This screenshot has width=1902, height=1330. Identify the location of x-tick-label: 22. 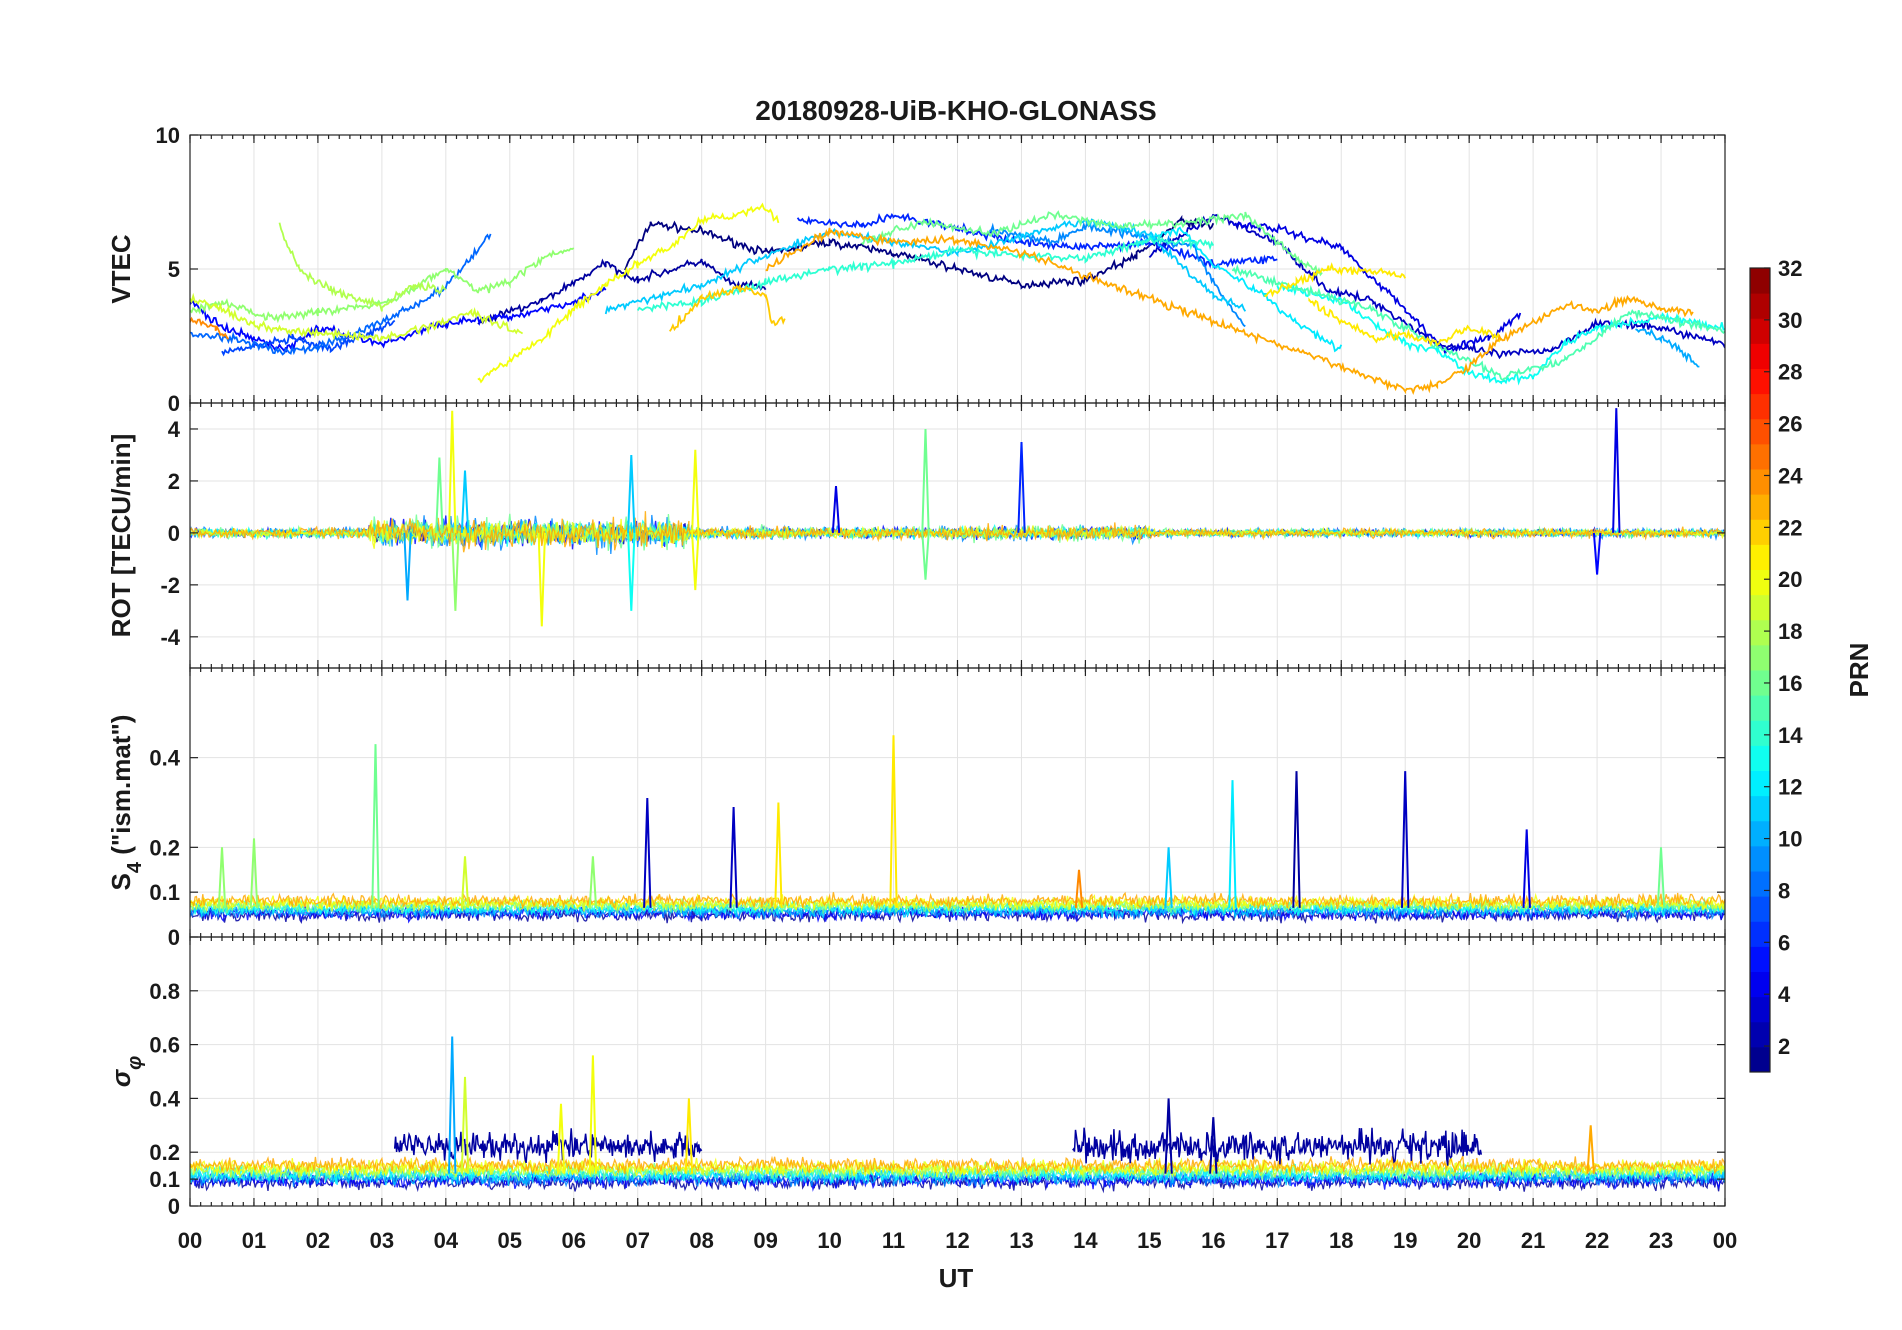
(1597, 1240).